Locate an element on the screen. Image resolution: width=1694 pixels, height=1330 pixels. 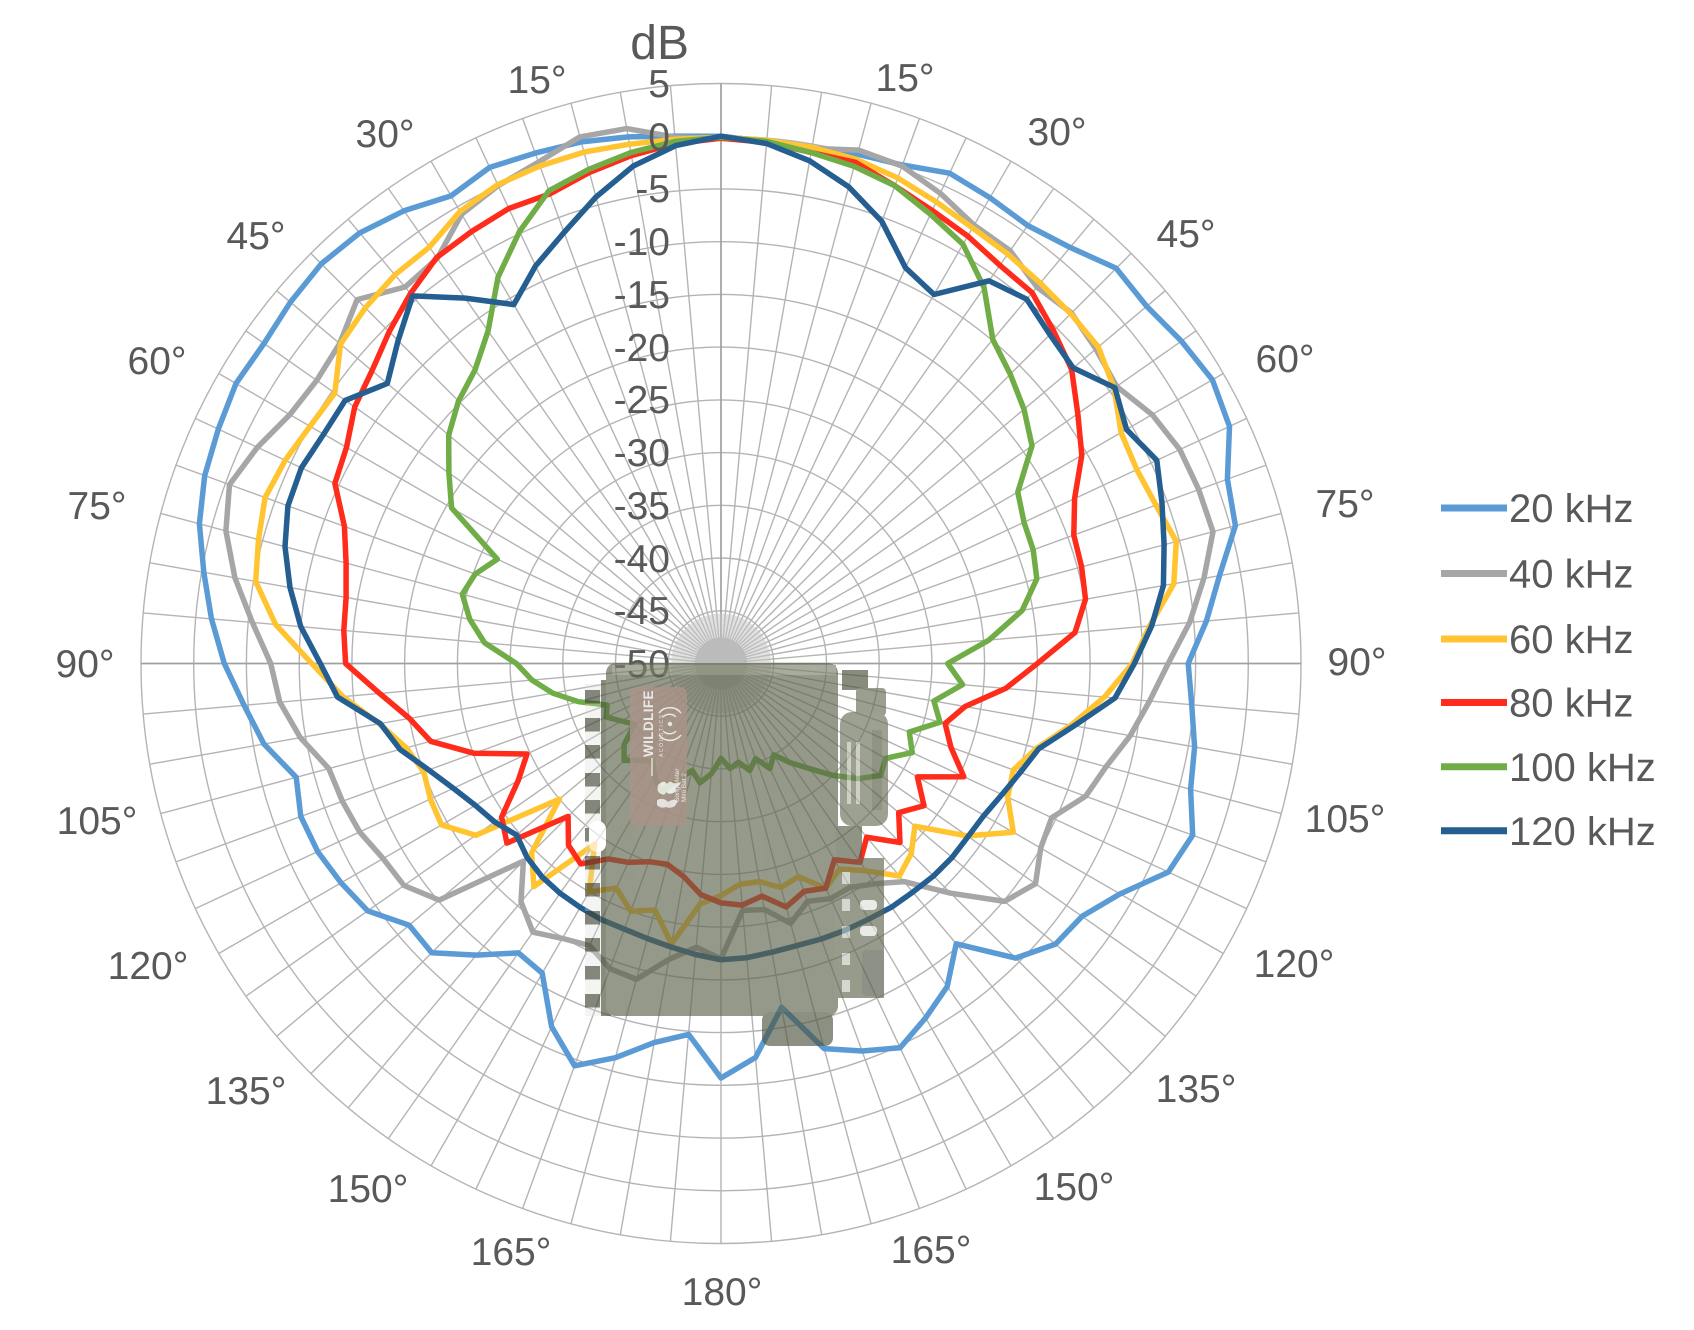
svg-text: -45 is located at coordinates (642, 611).